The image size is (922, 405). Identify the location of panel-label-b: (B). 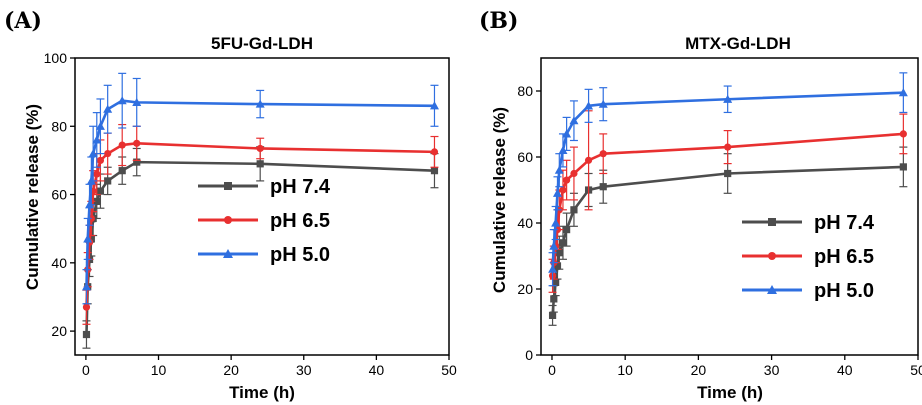
(498, 21).